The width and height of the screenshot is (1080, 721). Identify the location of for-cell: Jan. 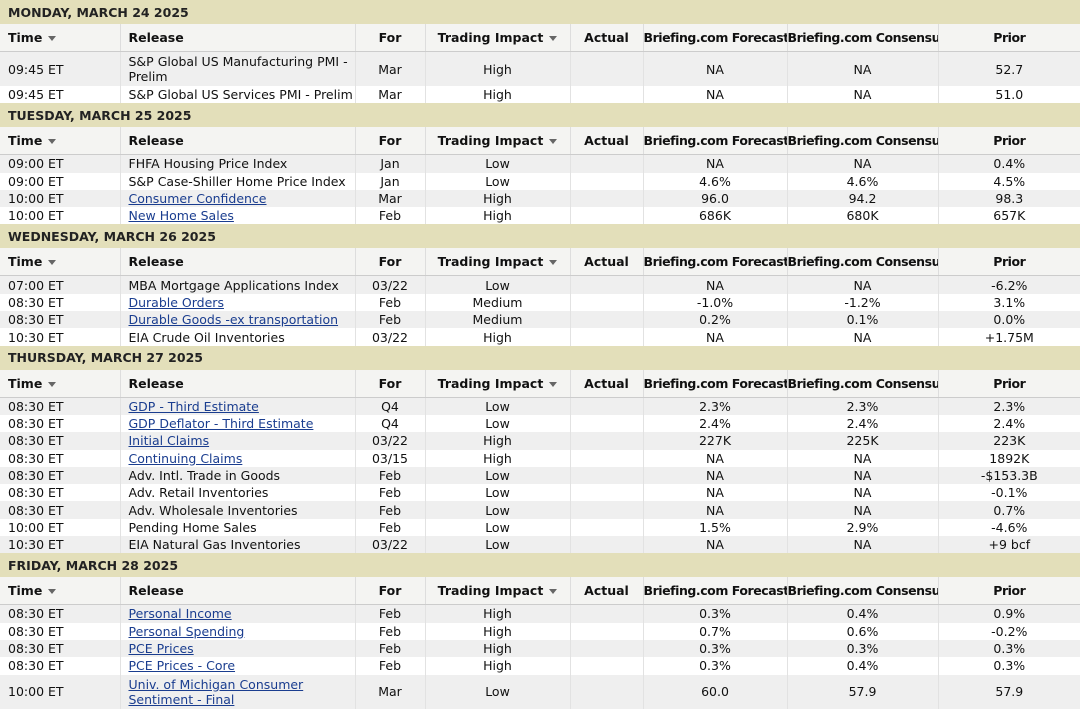
(389, 163).